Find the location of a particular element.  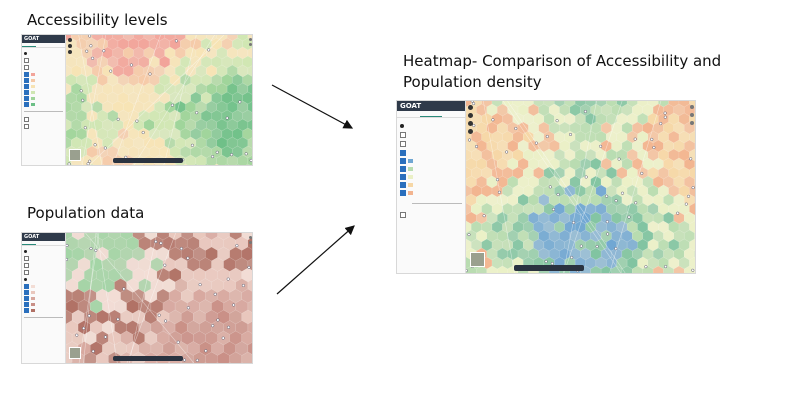

population-data-title: Population data is located at coordinates (86, 213).